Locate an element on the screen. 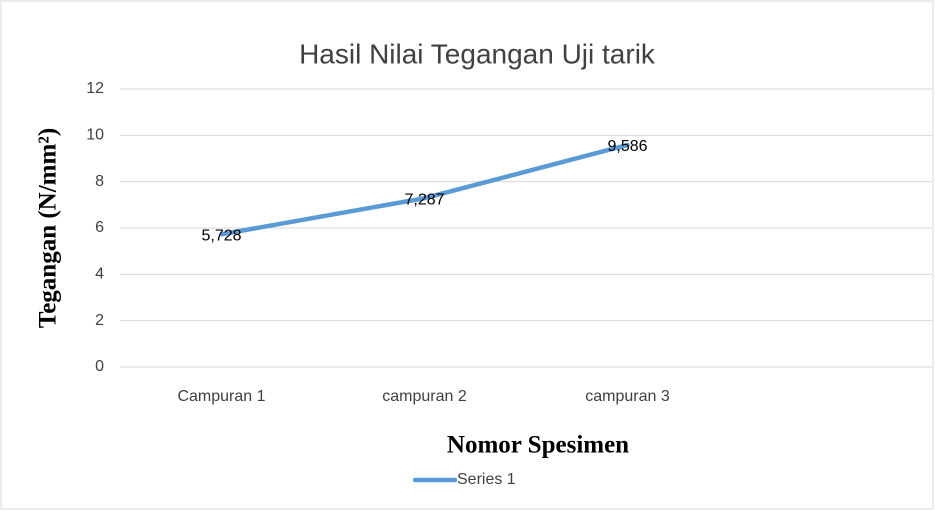 This screenshot has height=511, width=935. data-label: 9,586 is located at coordinates (627, 146).